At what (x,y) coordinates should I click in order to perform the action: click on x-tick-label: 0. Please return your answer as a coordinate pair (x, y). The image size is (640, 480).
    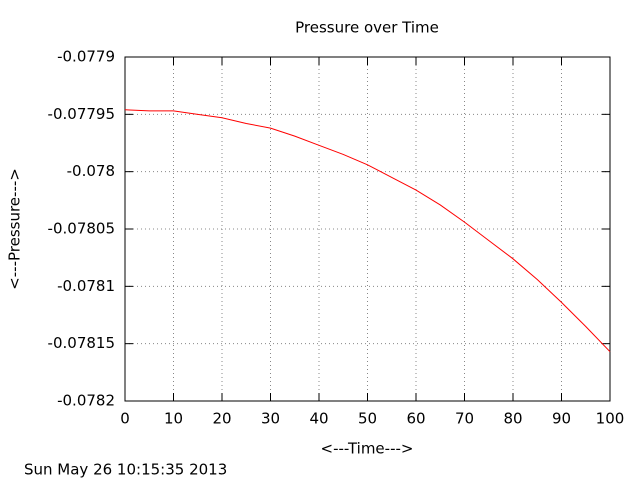
    Looking at the image, I should click on (125, 419).